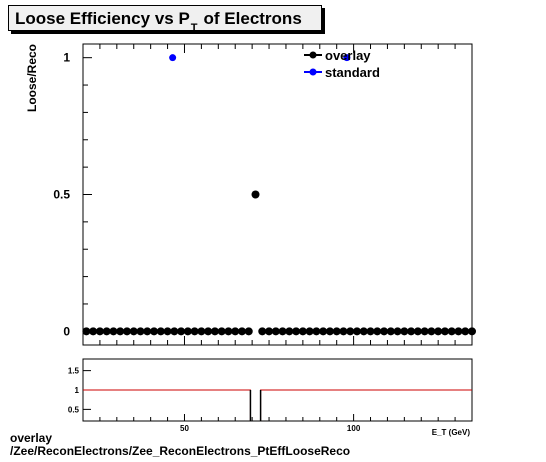  I want to click on legend-label-overlay: overlay, so click(348, 55).